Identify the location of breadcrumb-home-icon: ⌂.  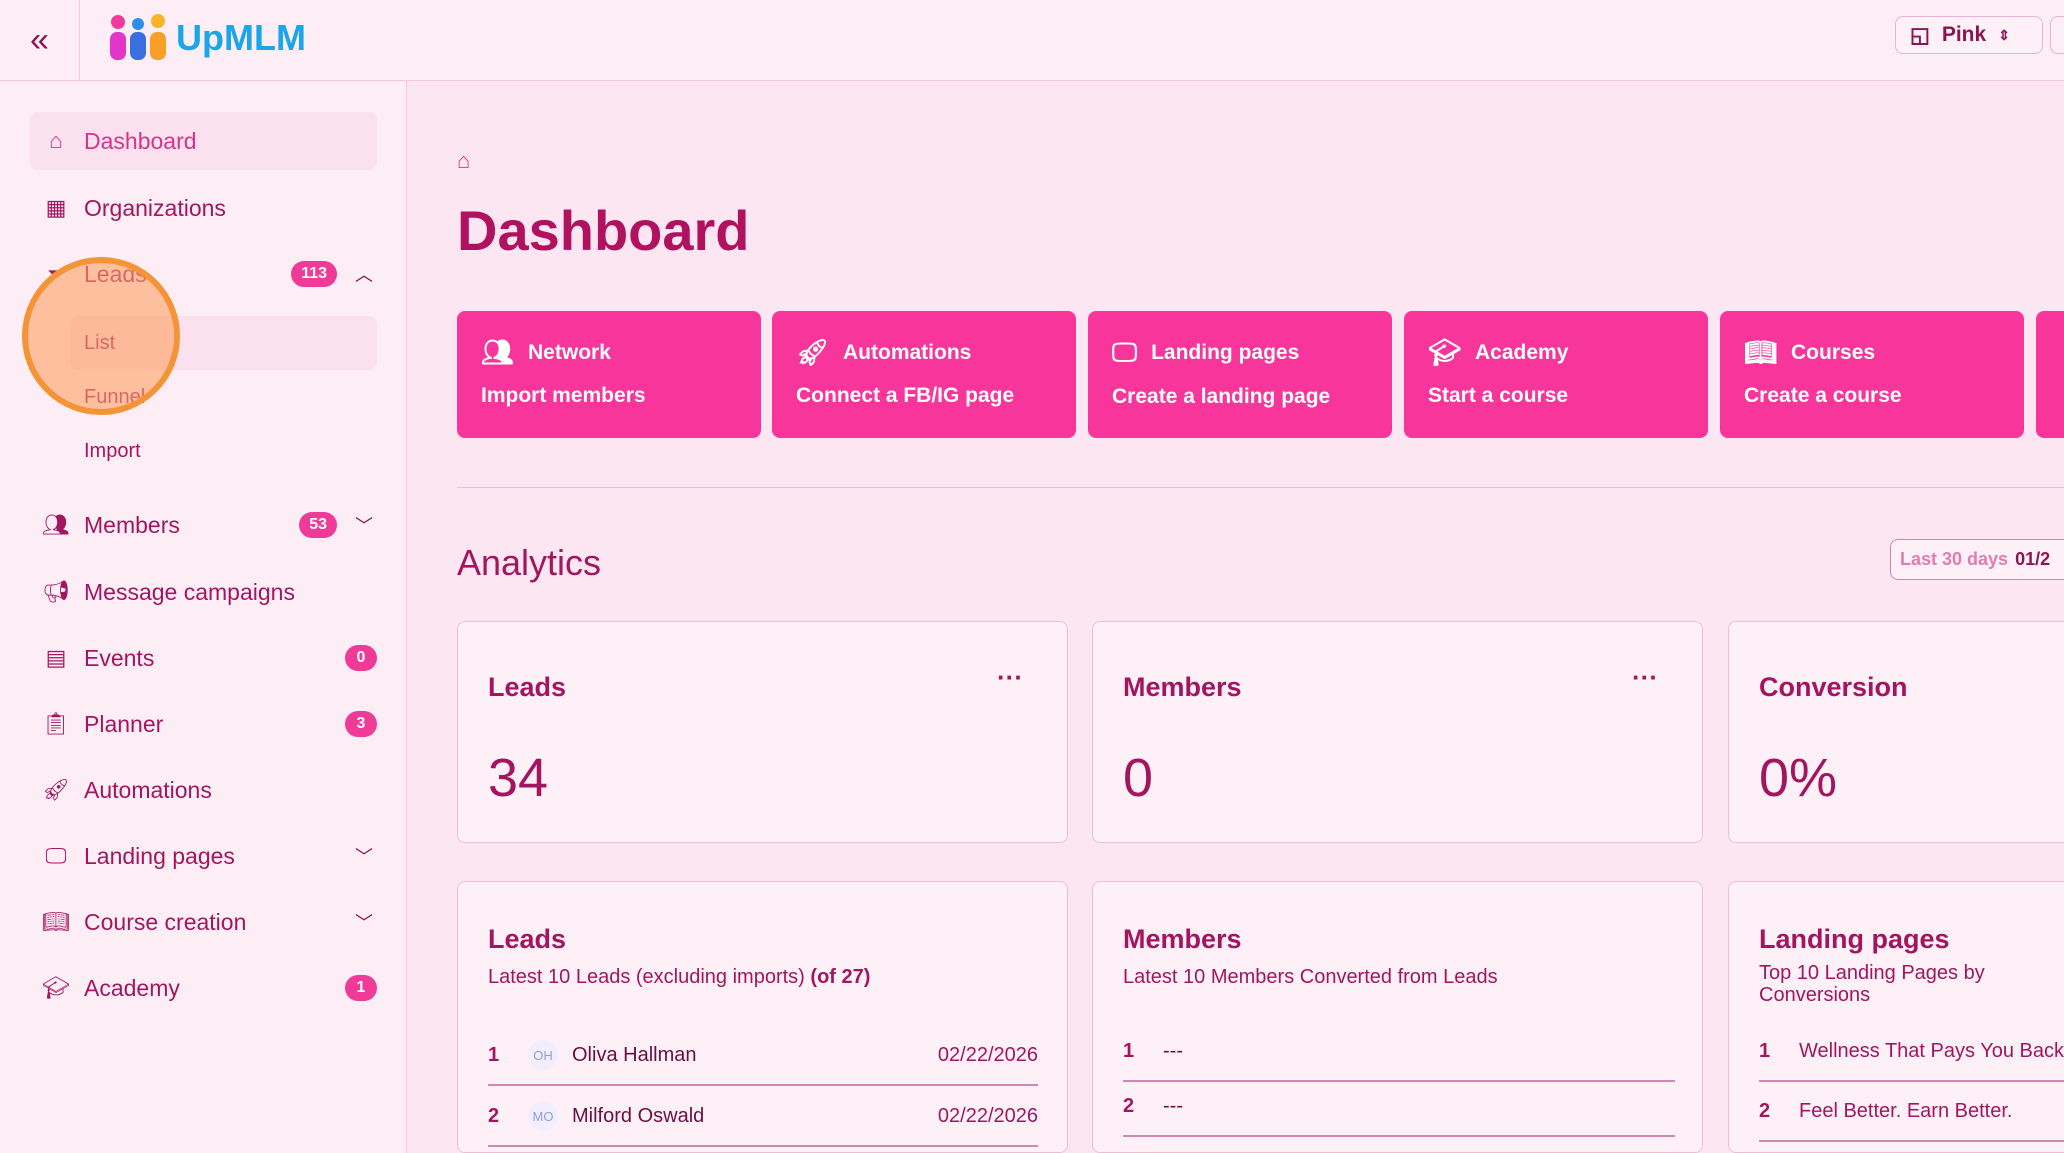
(464, 160).